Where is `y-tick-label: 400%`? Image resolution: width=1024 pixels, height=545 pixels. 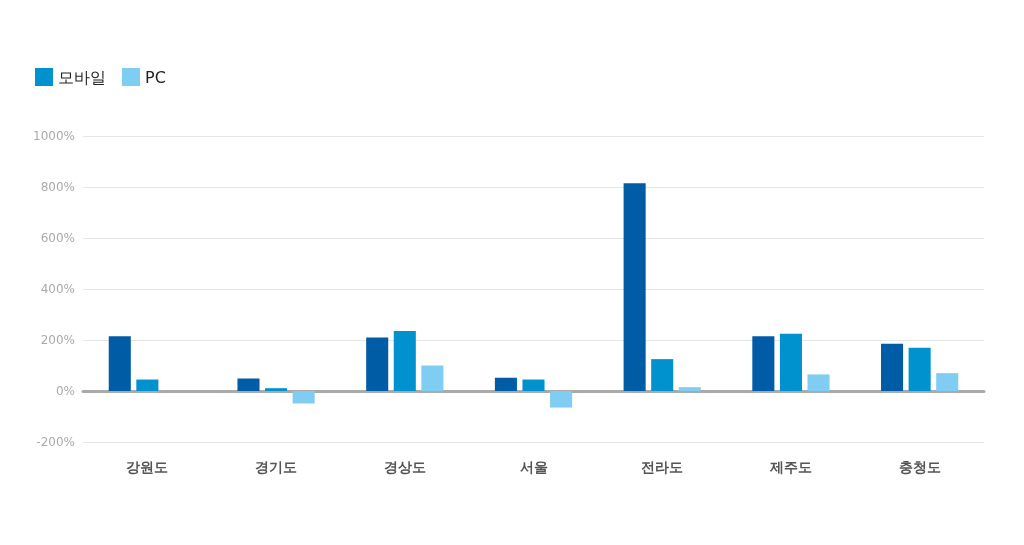 y-tick-label: 400% is located at coordinates (57, 289).